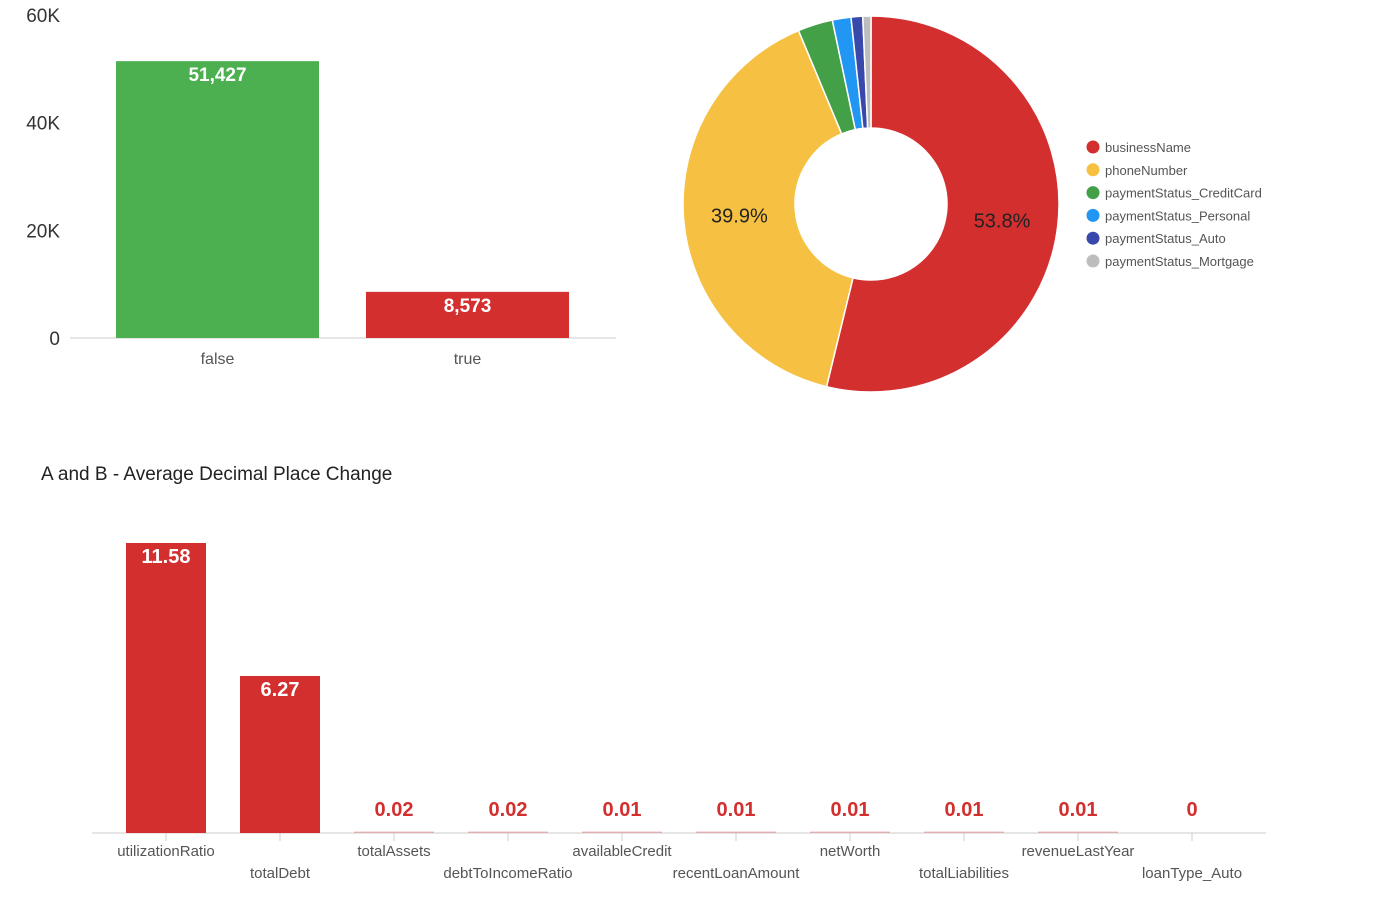 The image size is (1386, 900). Describe the element at coordinates (43, 124) in the screenshot. I see `y-tick-label: 40K` at that location.